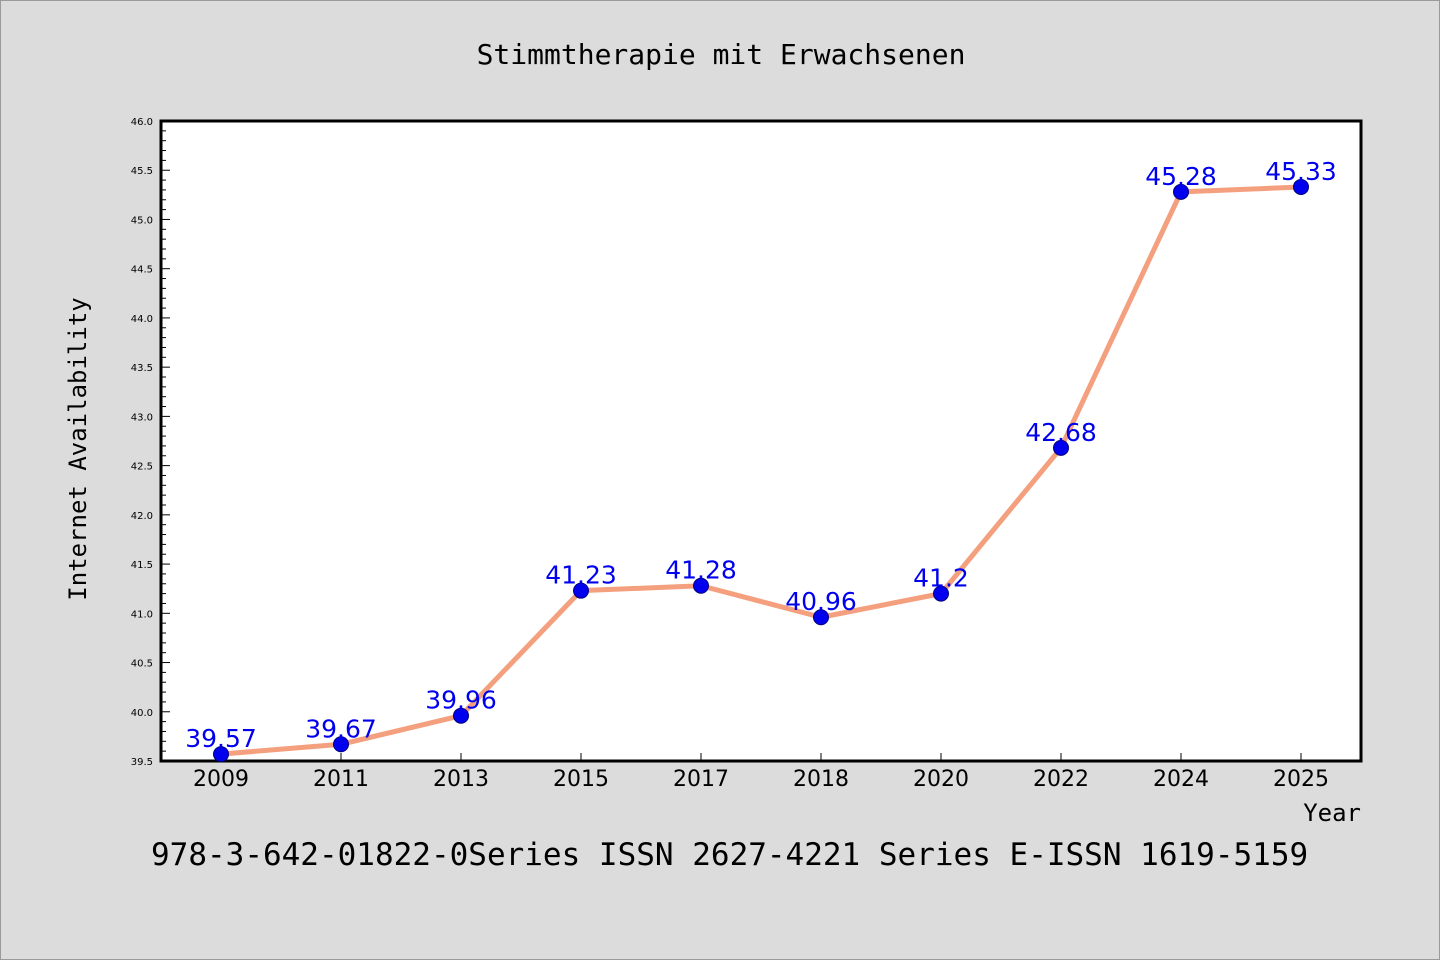  I want to click on x-tick-label: 2022, so click(1061, 779).